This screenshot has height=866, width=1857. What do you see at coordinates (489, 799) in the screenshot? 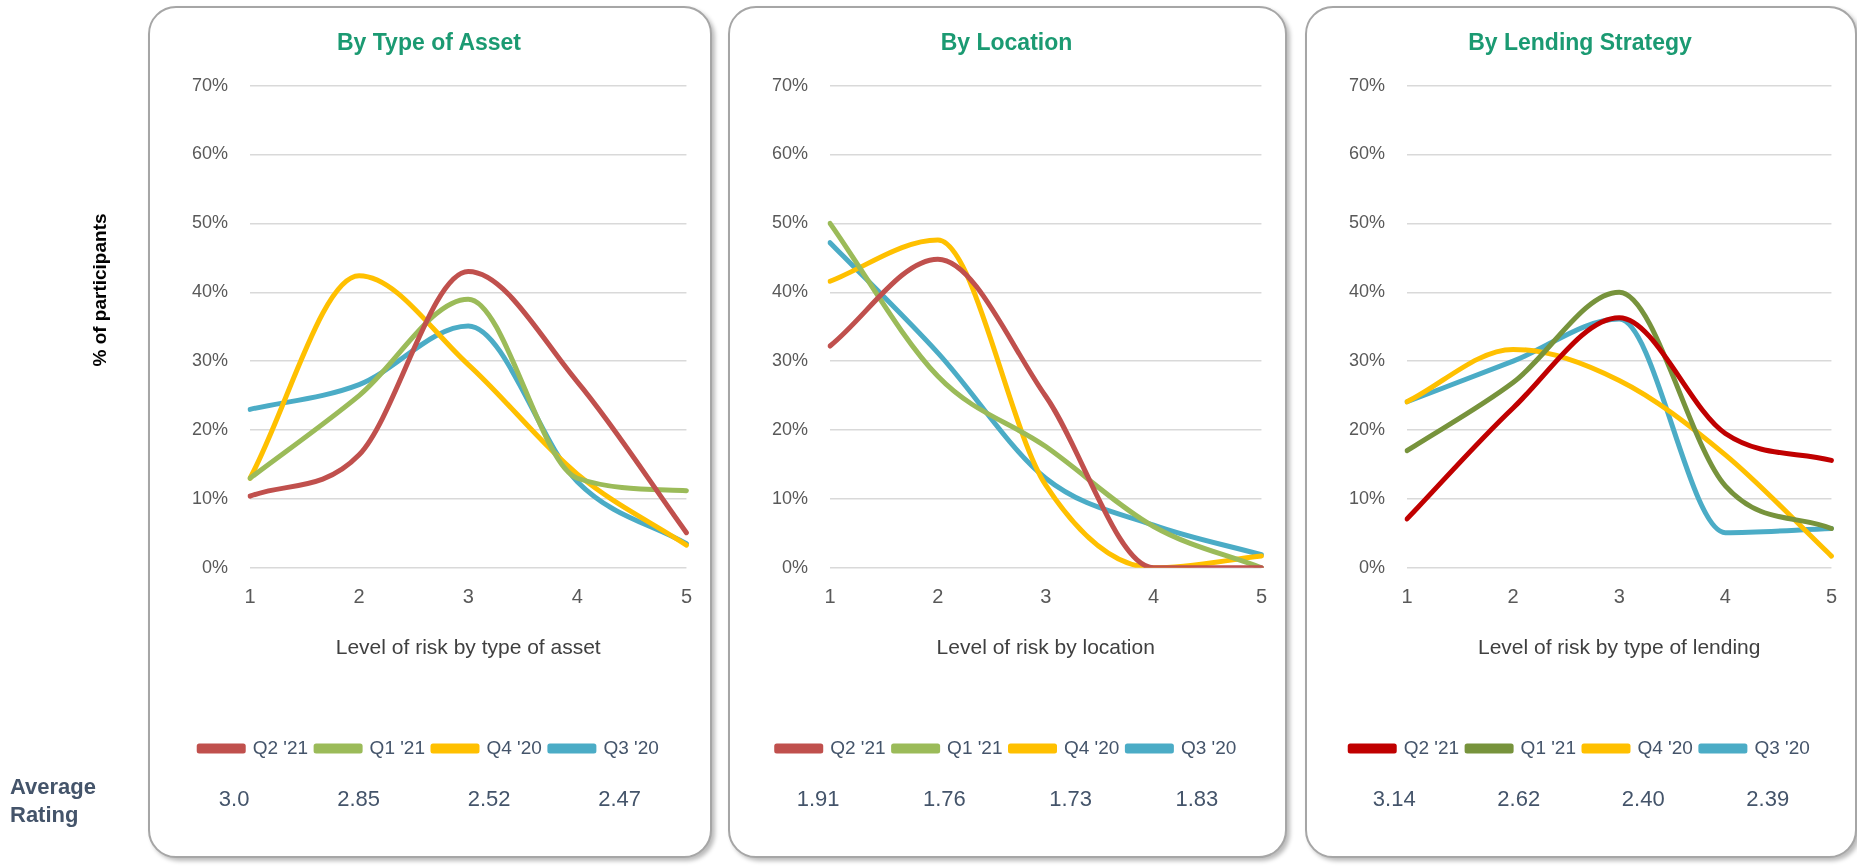
I see `text: 2.52` at bounding box center [489, 799].